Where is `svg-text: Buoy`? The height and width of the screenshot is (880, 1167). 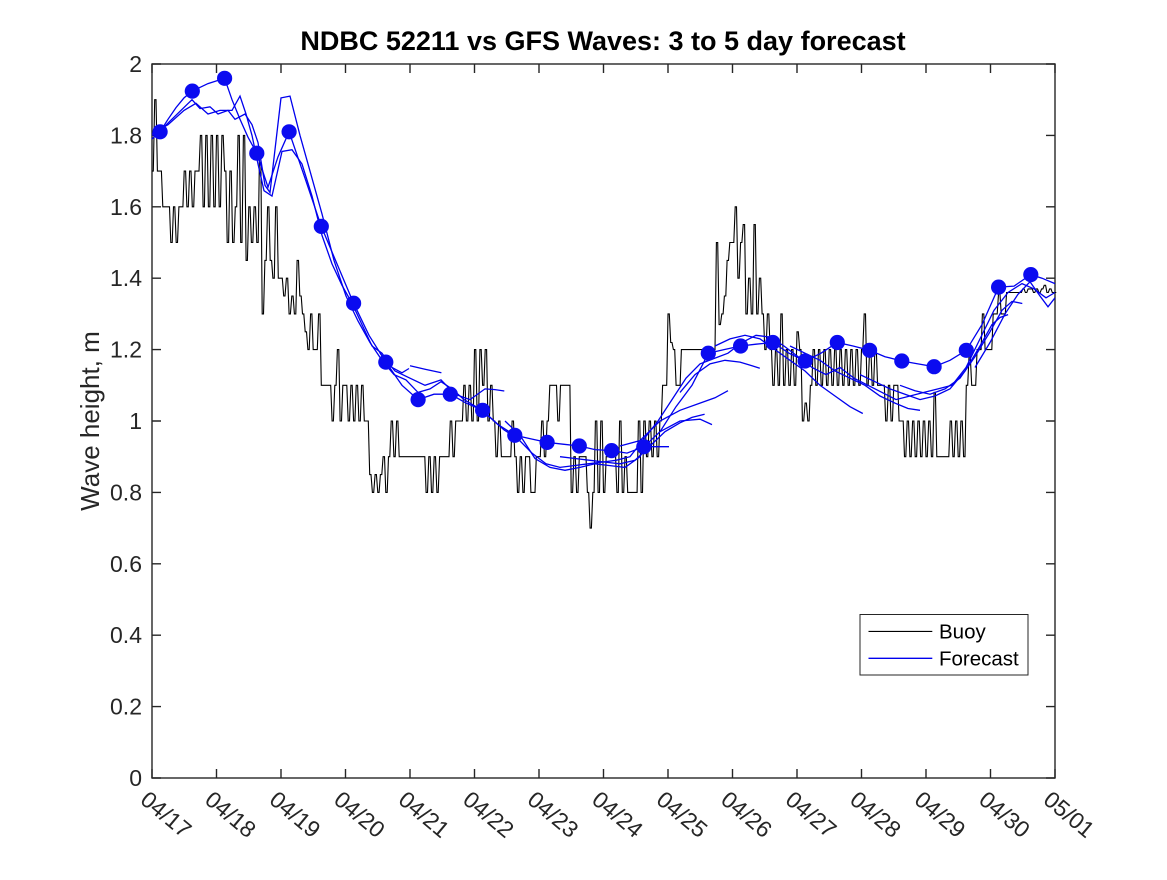
svg-text: Buoy is located at coordinates (962, 632).